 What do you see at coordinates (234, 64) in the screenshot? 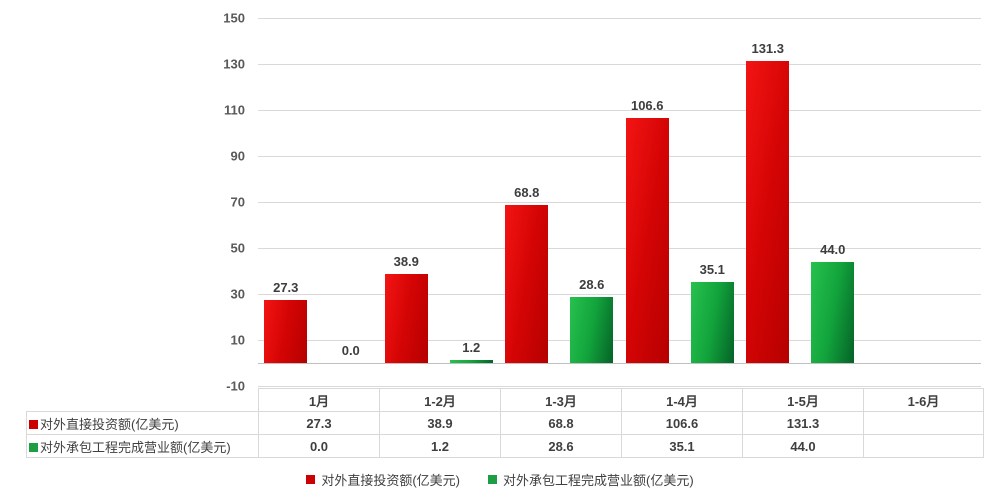
I see `y-axis-tick-label: 130` at bounding box center [234, 64].